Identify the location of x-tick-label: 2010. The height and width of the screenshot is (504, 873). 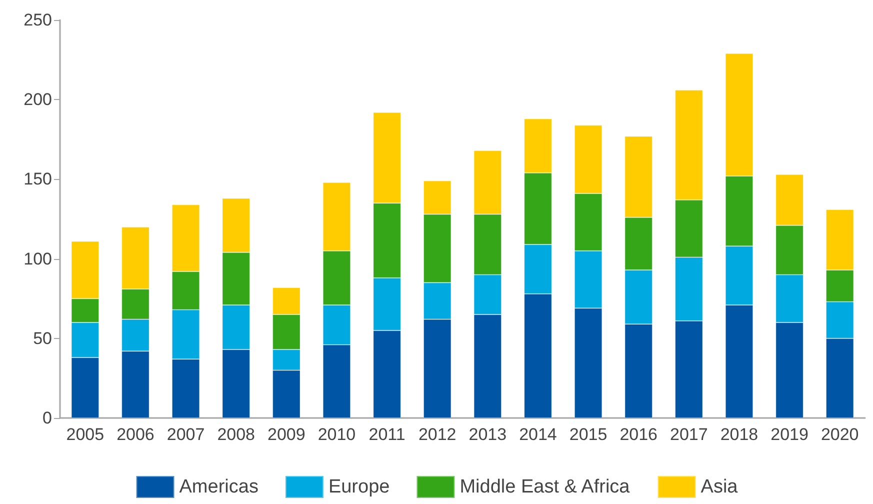
(337, 434).